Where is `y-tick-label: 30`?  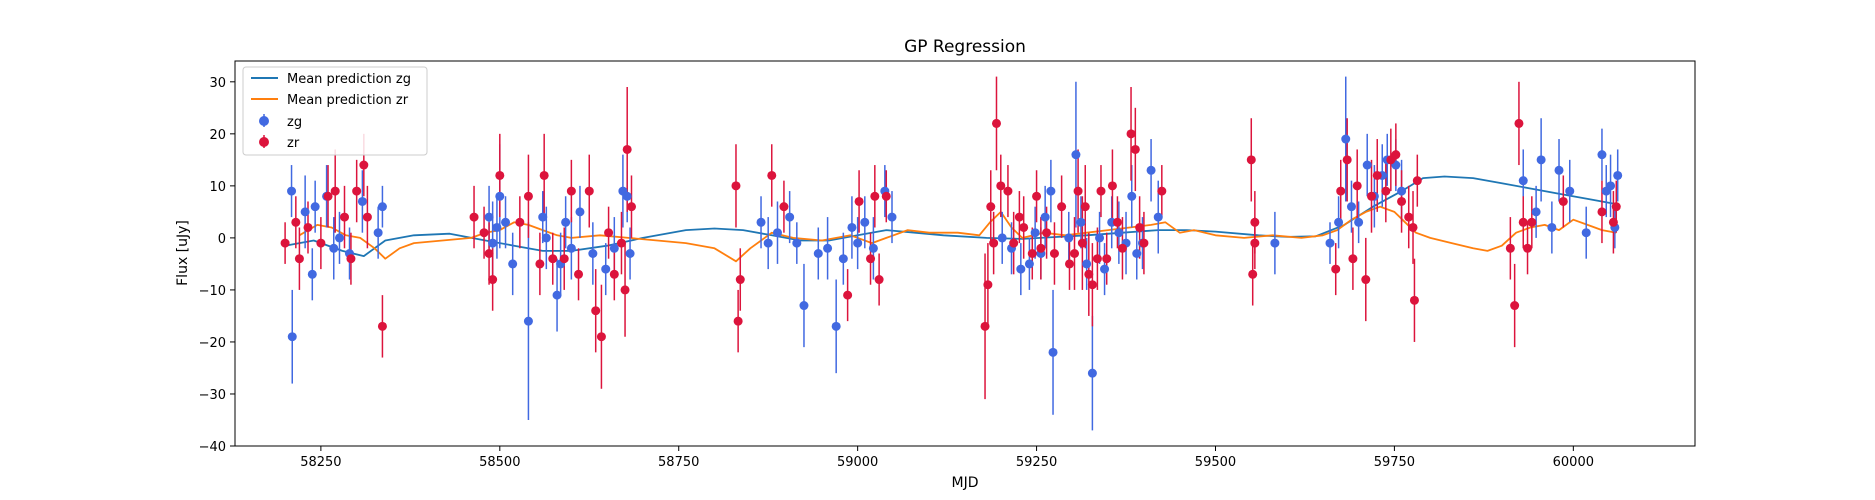 y-tick-label: 30 is located at coordinates (217, 83).